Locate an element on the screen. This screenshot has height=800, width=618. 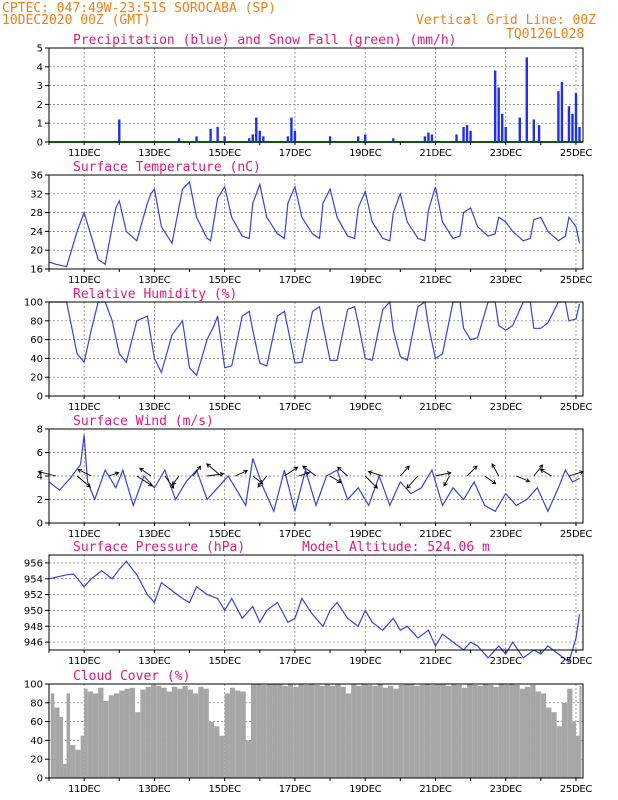
y-tick-label: 956 is located at coordinates (33, 563).